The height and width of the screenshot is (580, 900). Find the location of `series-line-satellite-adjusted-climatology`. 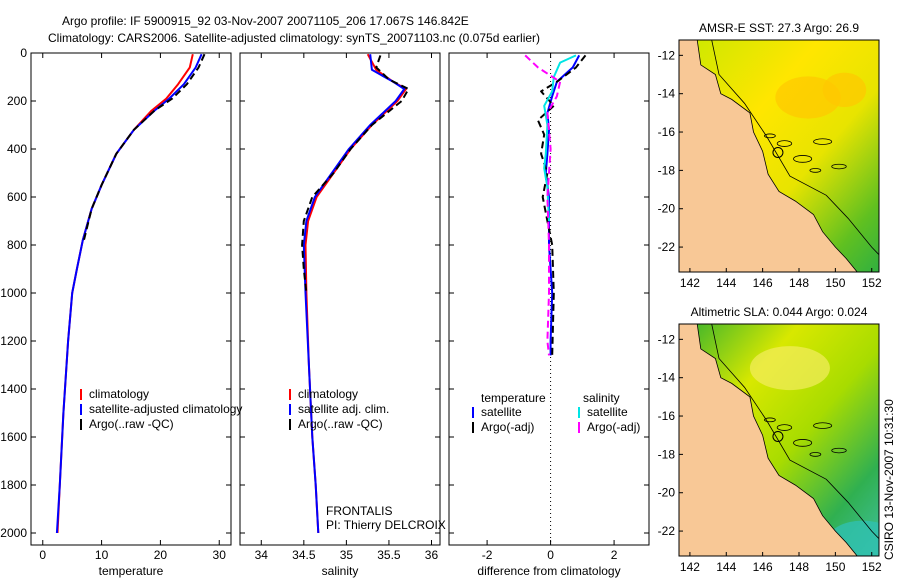

series-line-satellite-adjusted-climatology is located at coordinates (129, 293).